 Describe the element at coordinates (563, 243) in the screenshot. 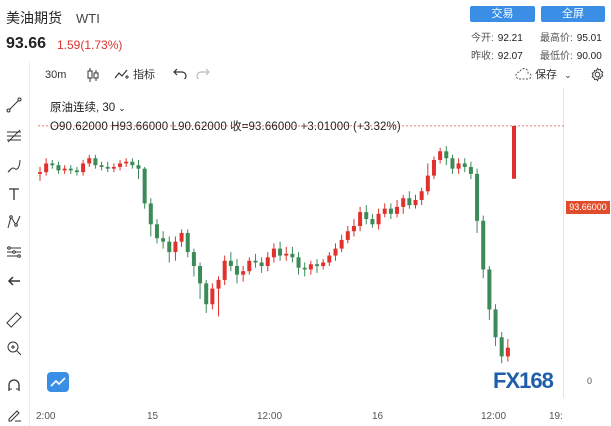

I see `price-scale-divider` at that location.